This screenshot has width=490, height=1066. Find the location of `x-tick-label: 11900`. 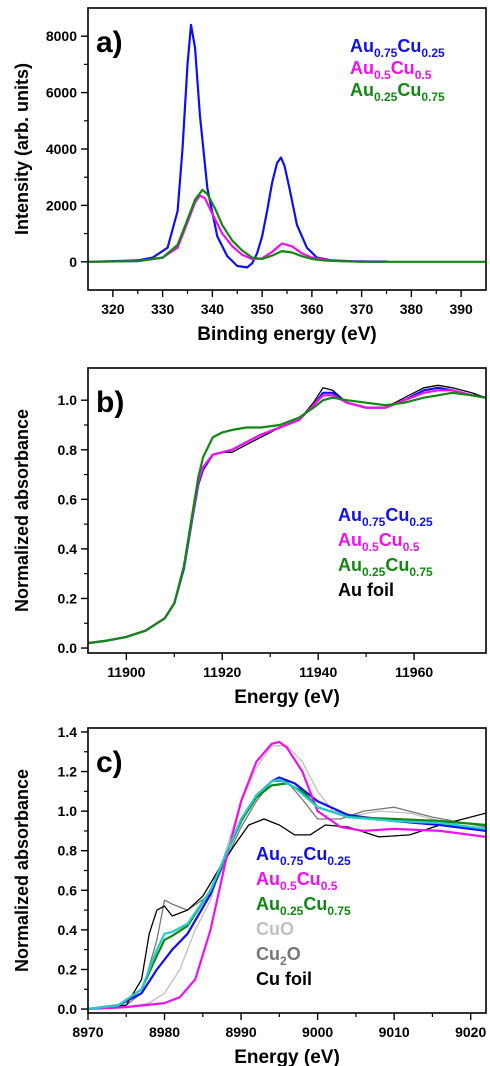

x-tick-label: 11900 is located at coordinates (126, 672).